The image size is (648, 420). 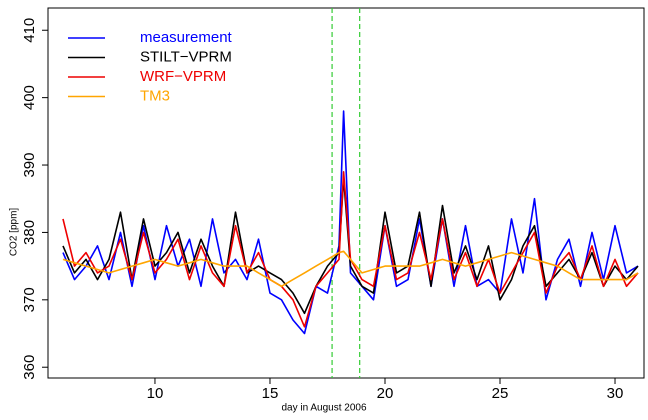 I want to click on series-line, so click(x=350, y=269).